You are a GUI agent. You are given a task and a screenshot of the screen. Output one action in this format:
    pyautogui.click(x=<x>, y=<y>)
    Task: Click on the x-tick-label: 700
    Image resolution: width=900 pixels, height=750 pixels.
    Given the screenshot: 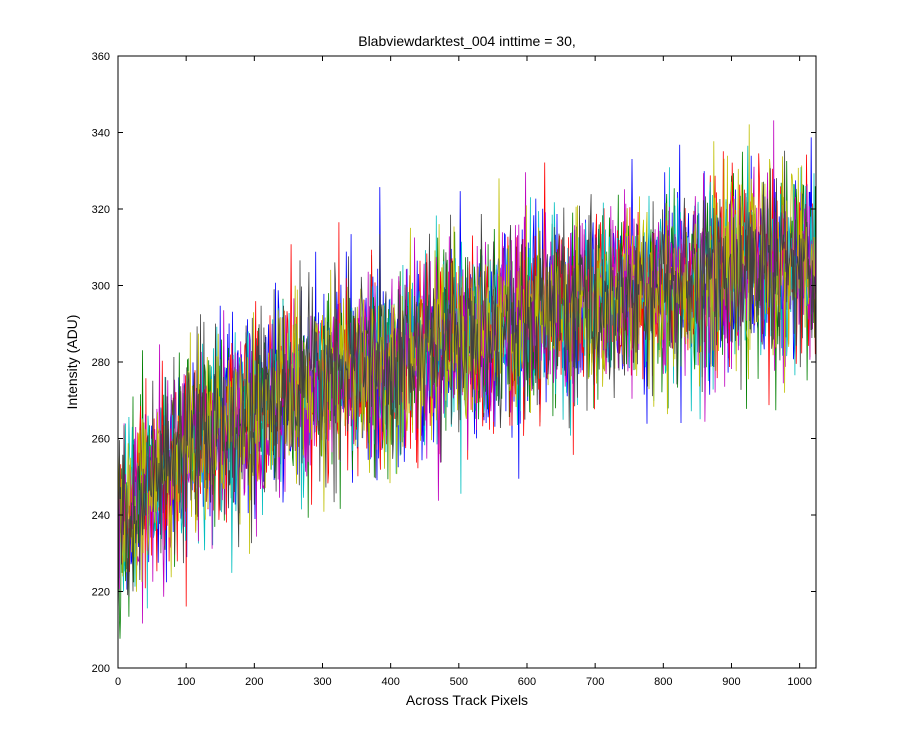 What is the action you would take?
    pyautogui.click(x=595, y=682)
    